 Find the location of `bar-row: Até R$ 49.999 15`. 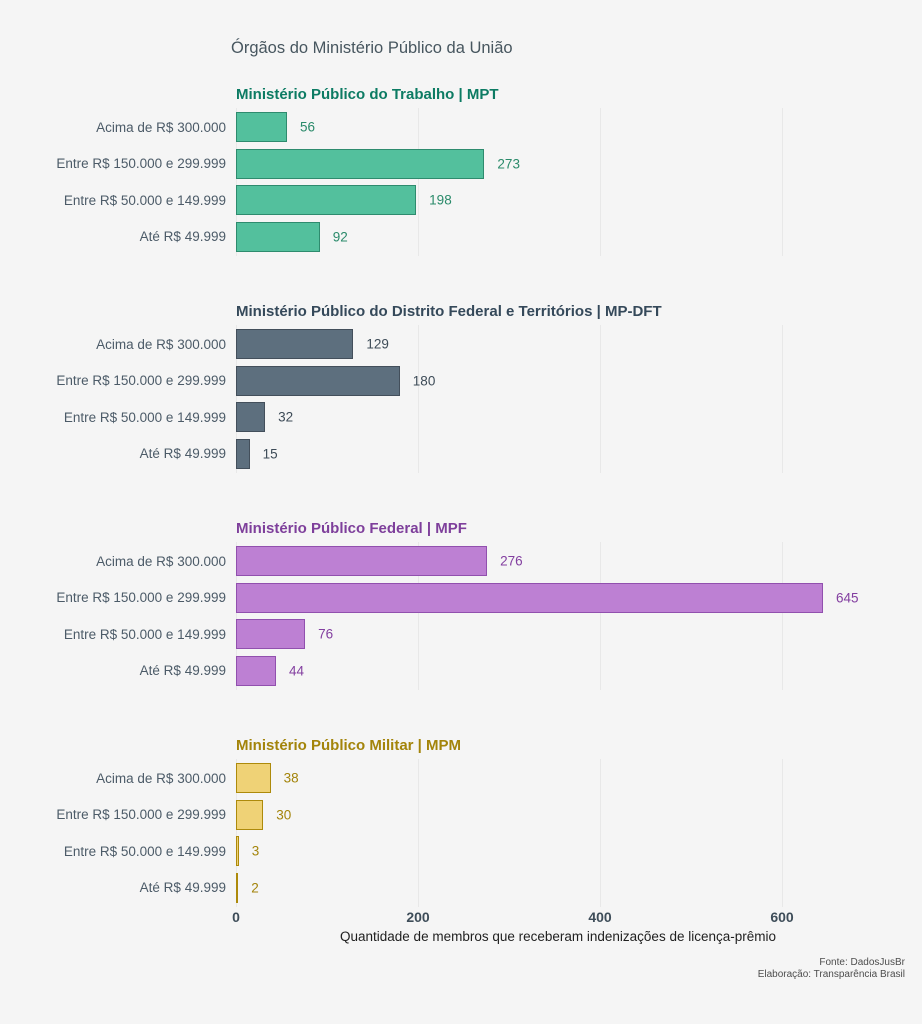

bar-row: Até R$ 49.999 15 is located at coordinates (440, 454).